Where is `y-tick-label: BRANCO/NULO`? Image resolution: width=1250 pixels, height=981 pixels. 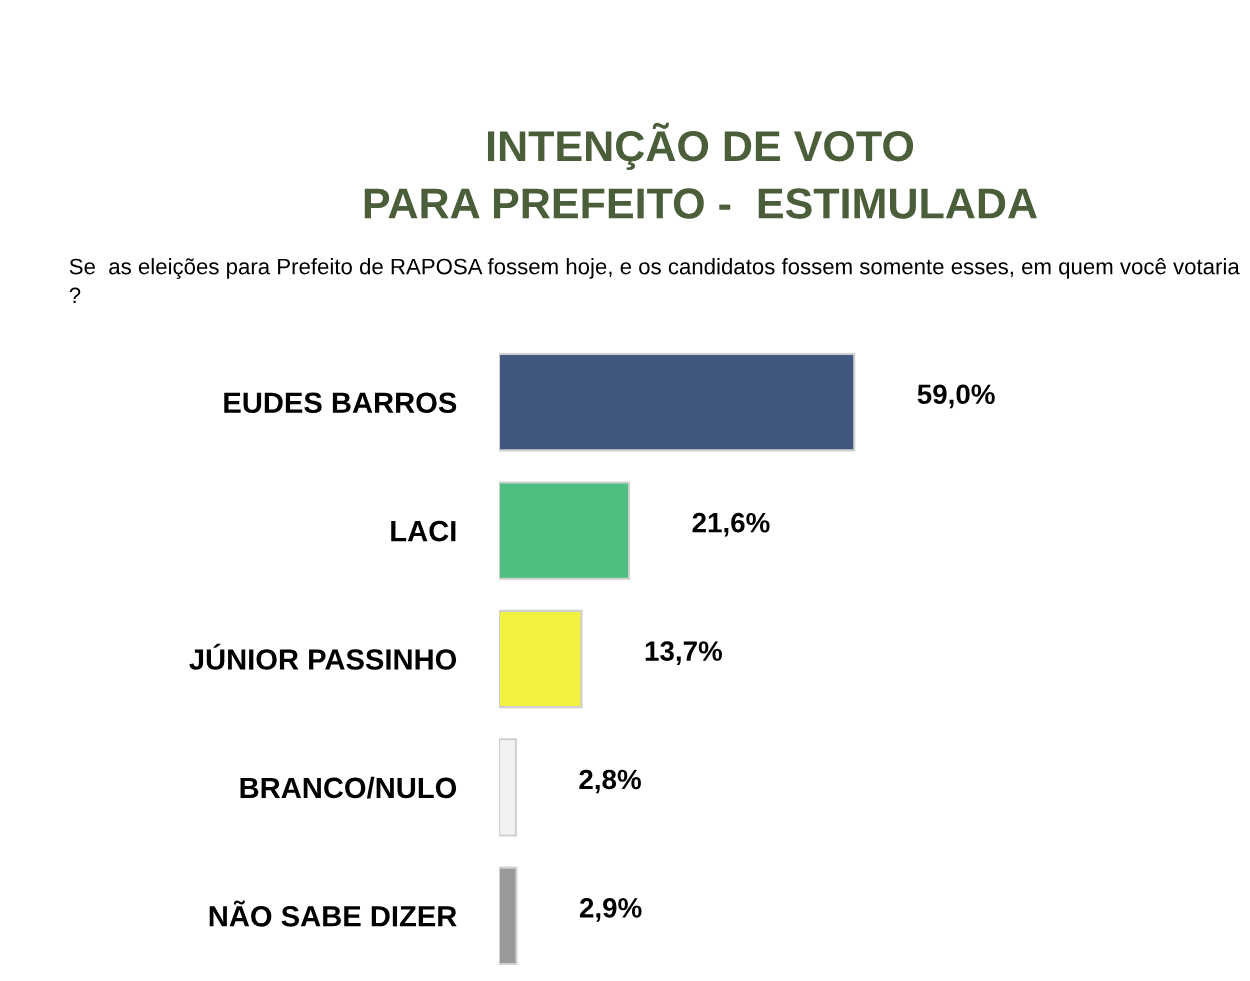
y-tick-label: BRANCO/NULO is located at coordinates (348, 787).